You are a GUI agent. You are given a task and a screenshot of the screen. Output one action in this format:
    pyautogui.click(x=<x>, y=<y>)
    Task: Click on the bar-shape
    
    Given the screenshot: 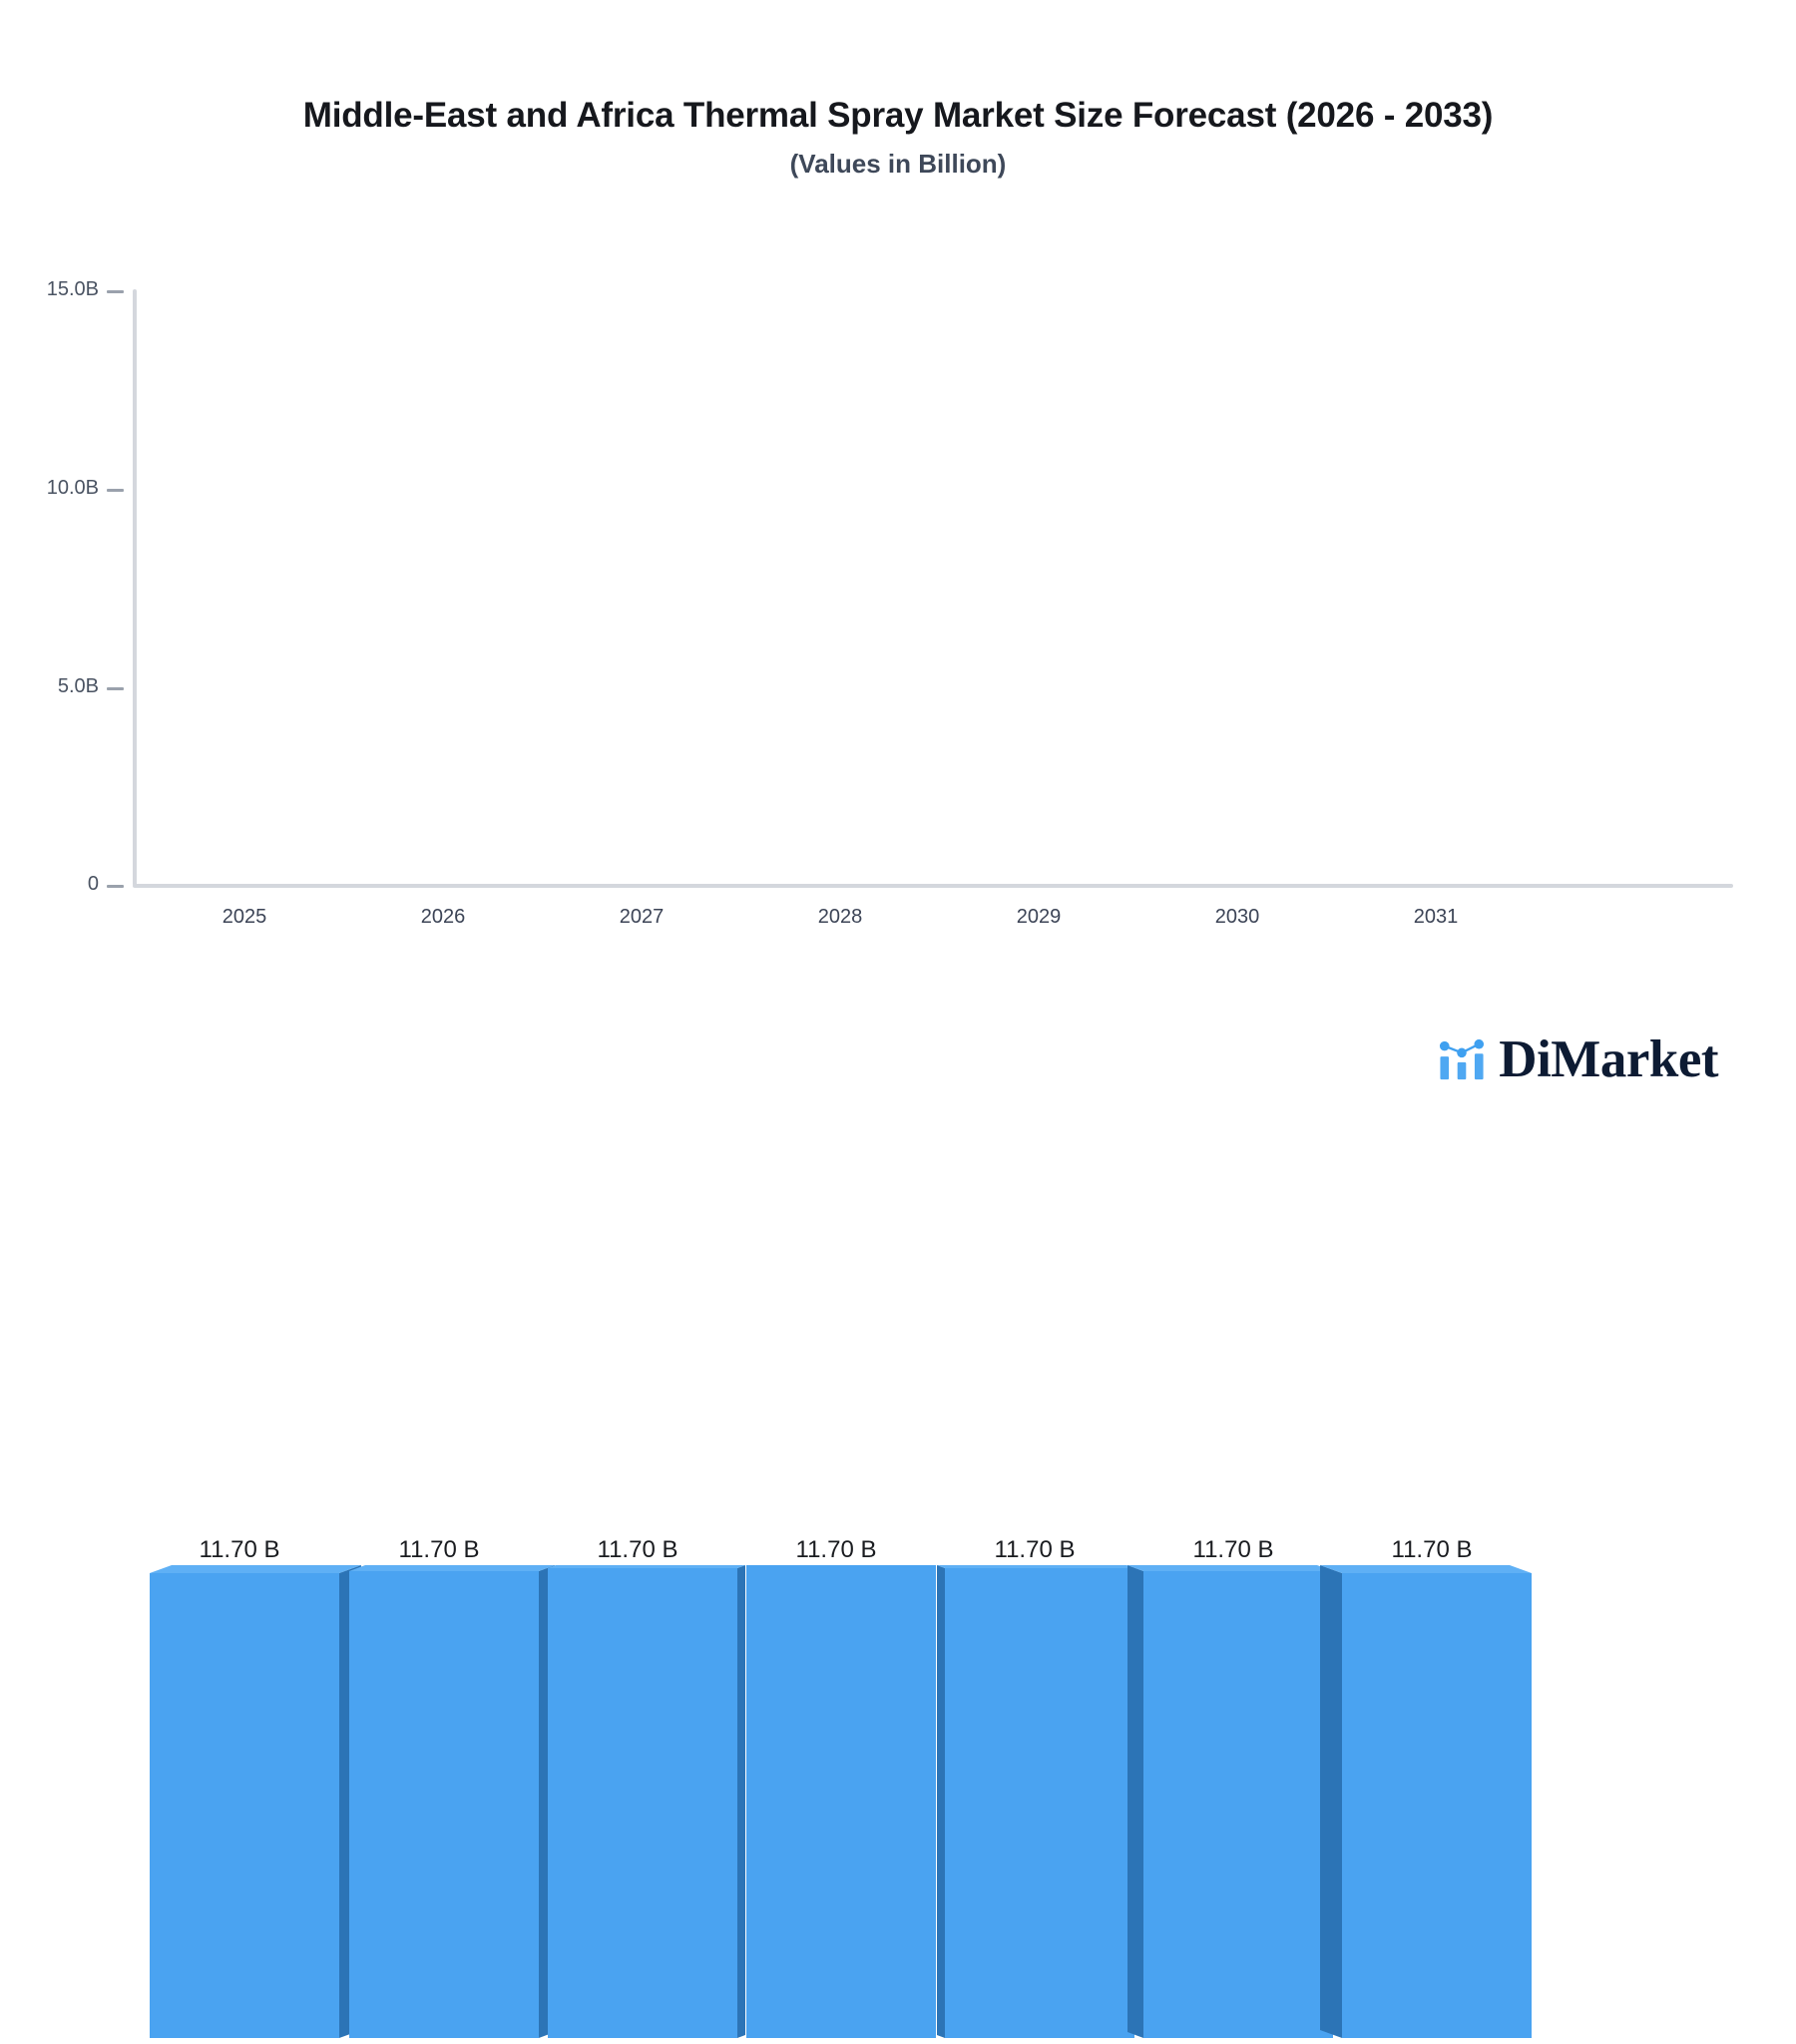 What is the action you would take?
    pyautogui.click(x=1440, y=1804)
    